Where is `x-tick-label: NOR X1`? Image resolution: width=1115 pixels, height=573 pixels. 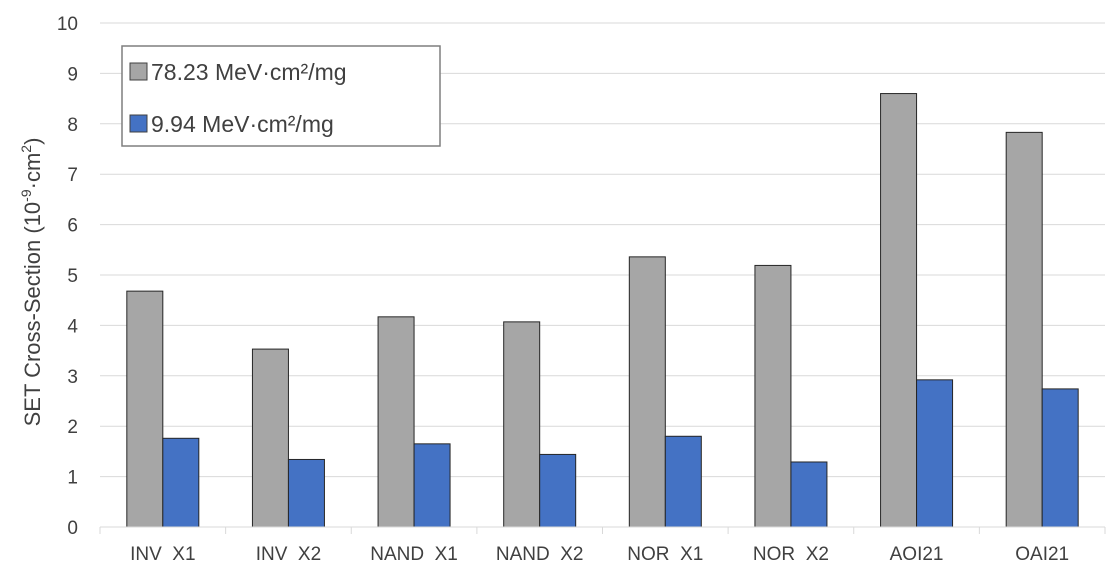
x-tick-label: NOR X1 is located at coordinates (665, 554).